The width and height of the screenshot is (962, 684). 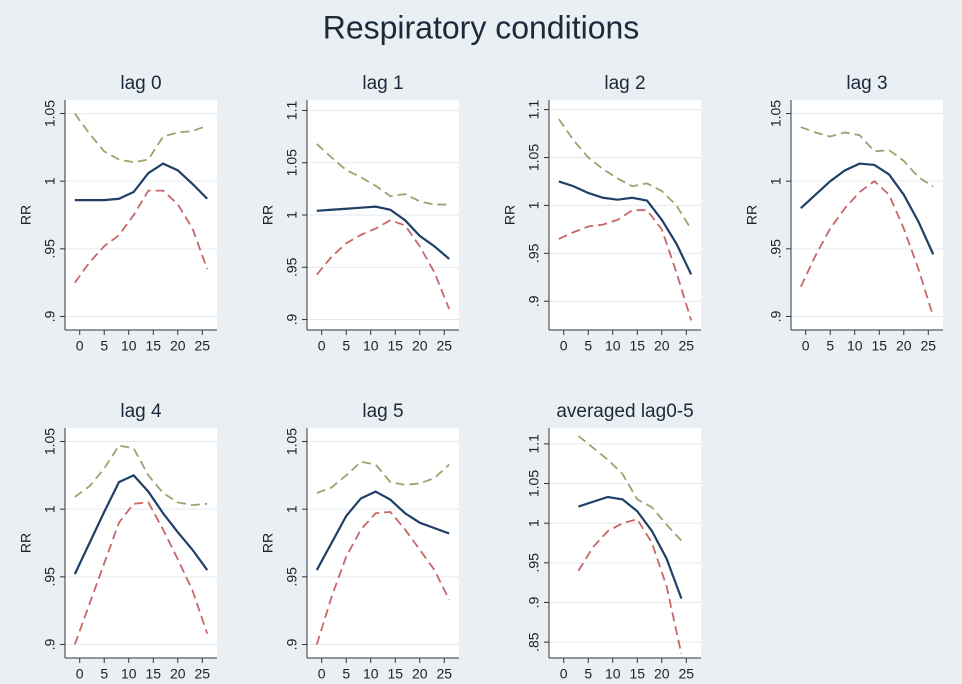 What do you see at coordinates (141, 411) in the screenshot?
I see `panel-title: lag 4` at bounding box center [141, 411].